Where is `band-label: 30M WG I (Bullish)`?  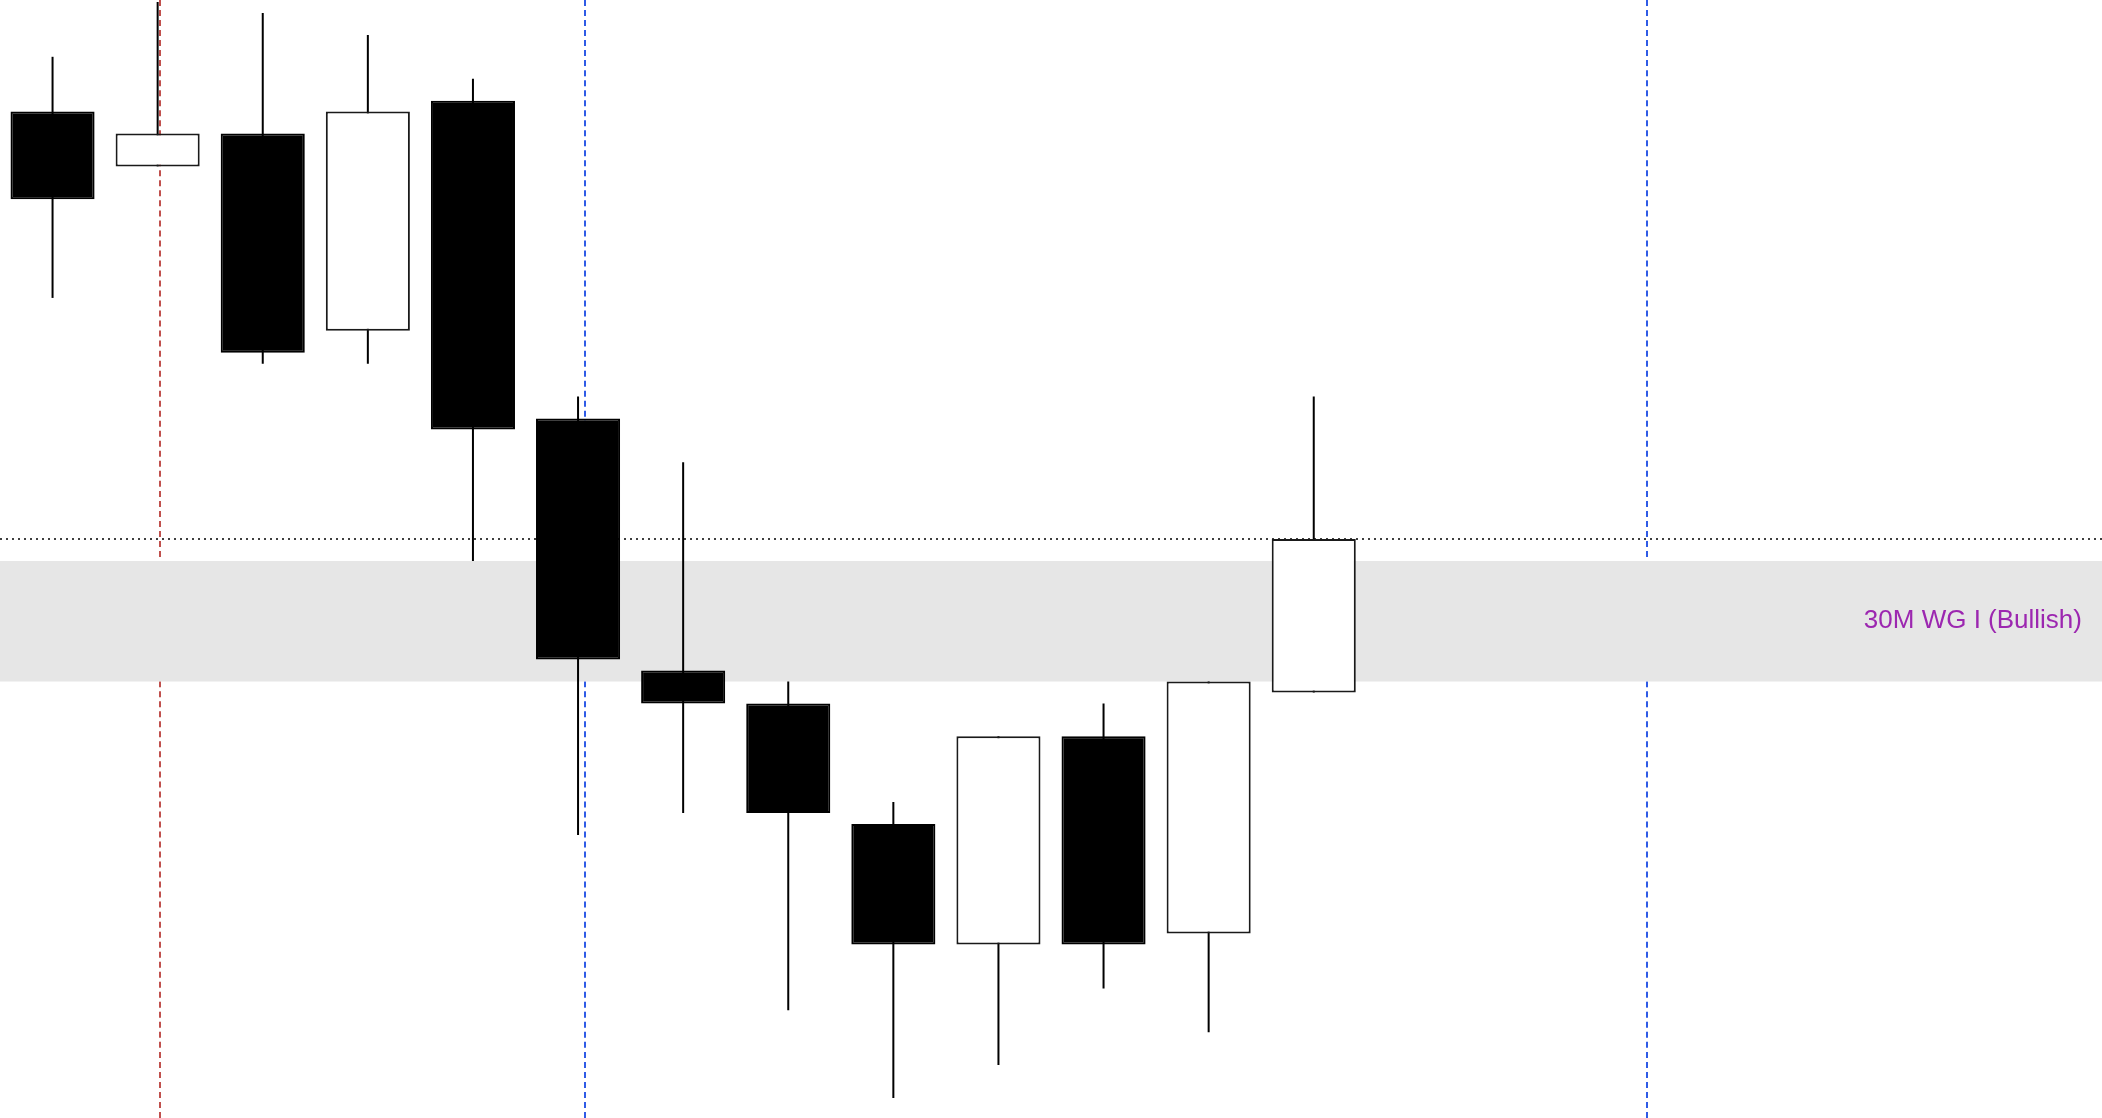
band-label: 30M WG I (Bullish) is located at coordinates (1972, 619).